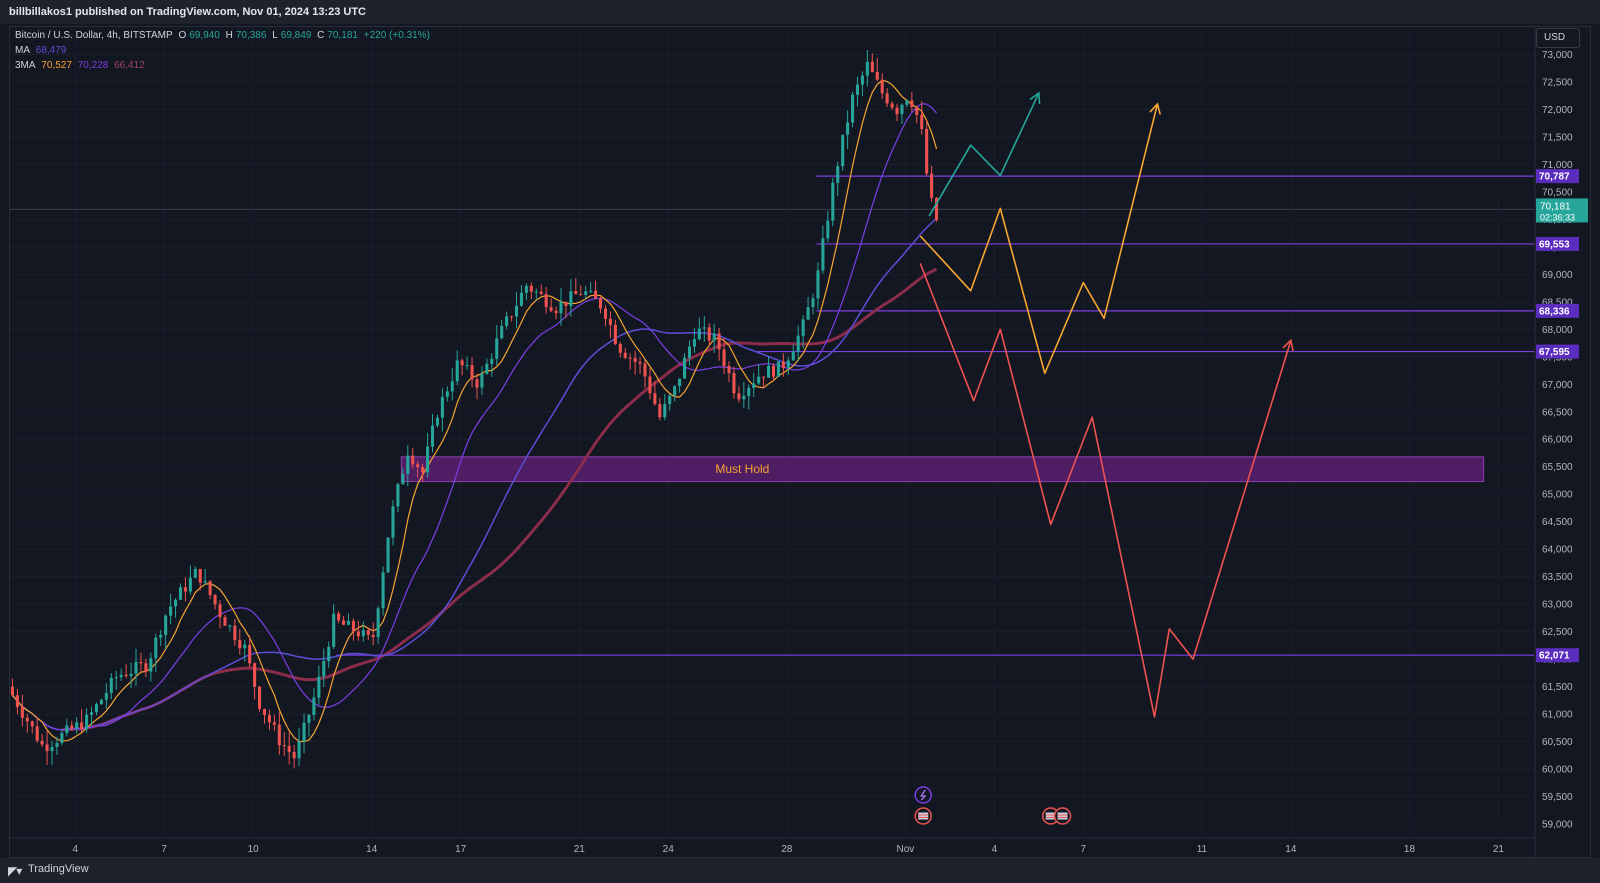 Image resolution: width=1600 pixels, height=883 pixels. What do you see at coordinates (772, 846) in the screenshot?
I see `time-axis-layer: 4 7 10 14 17 21 24 28 Nov 4 7 11 14 18 21` at bounding box center [772, 846].